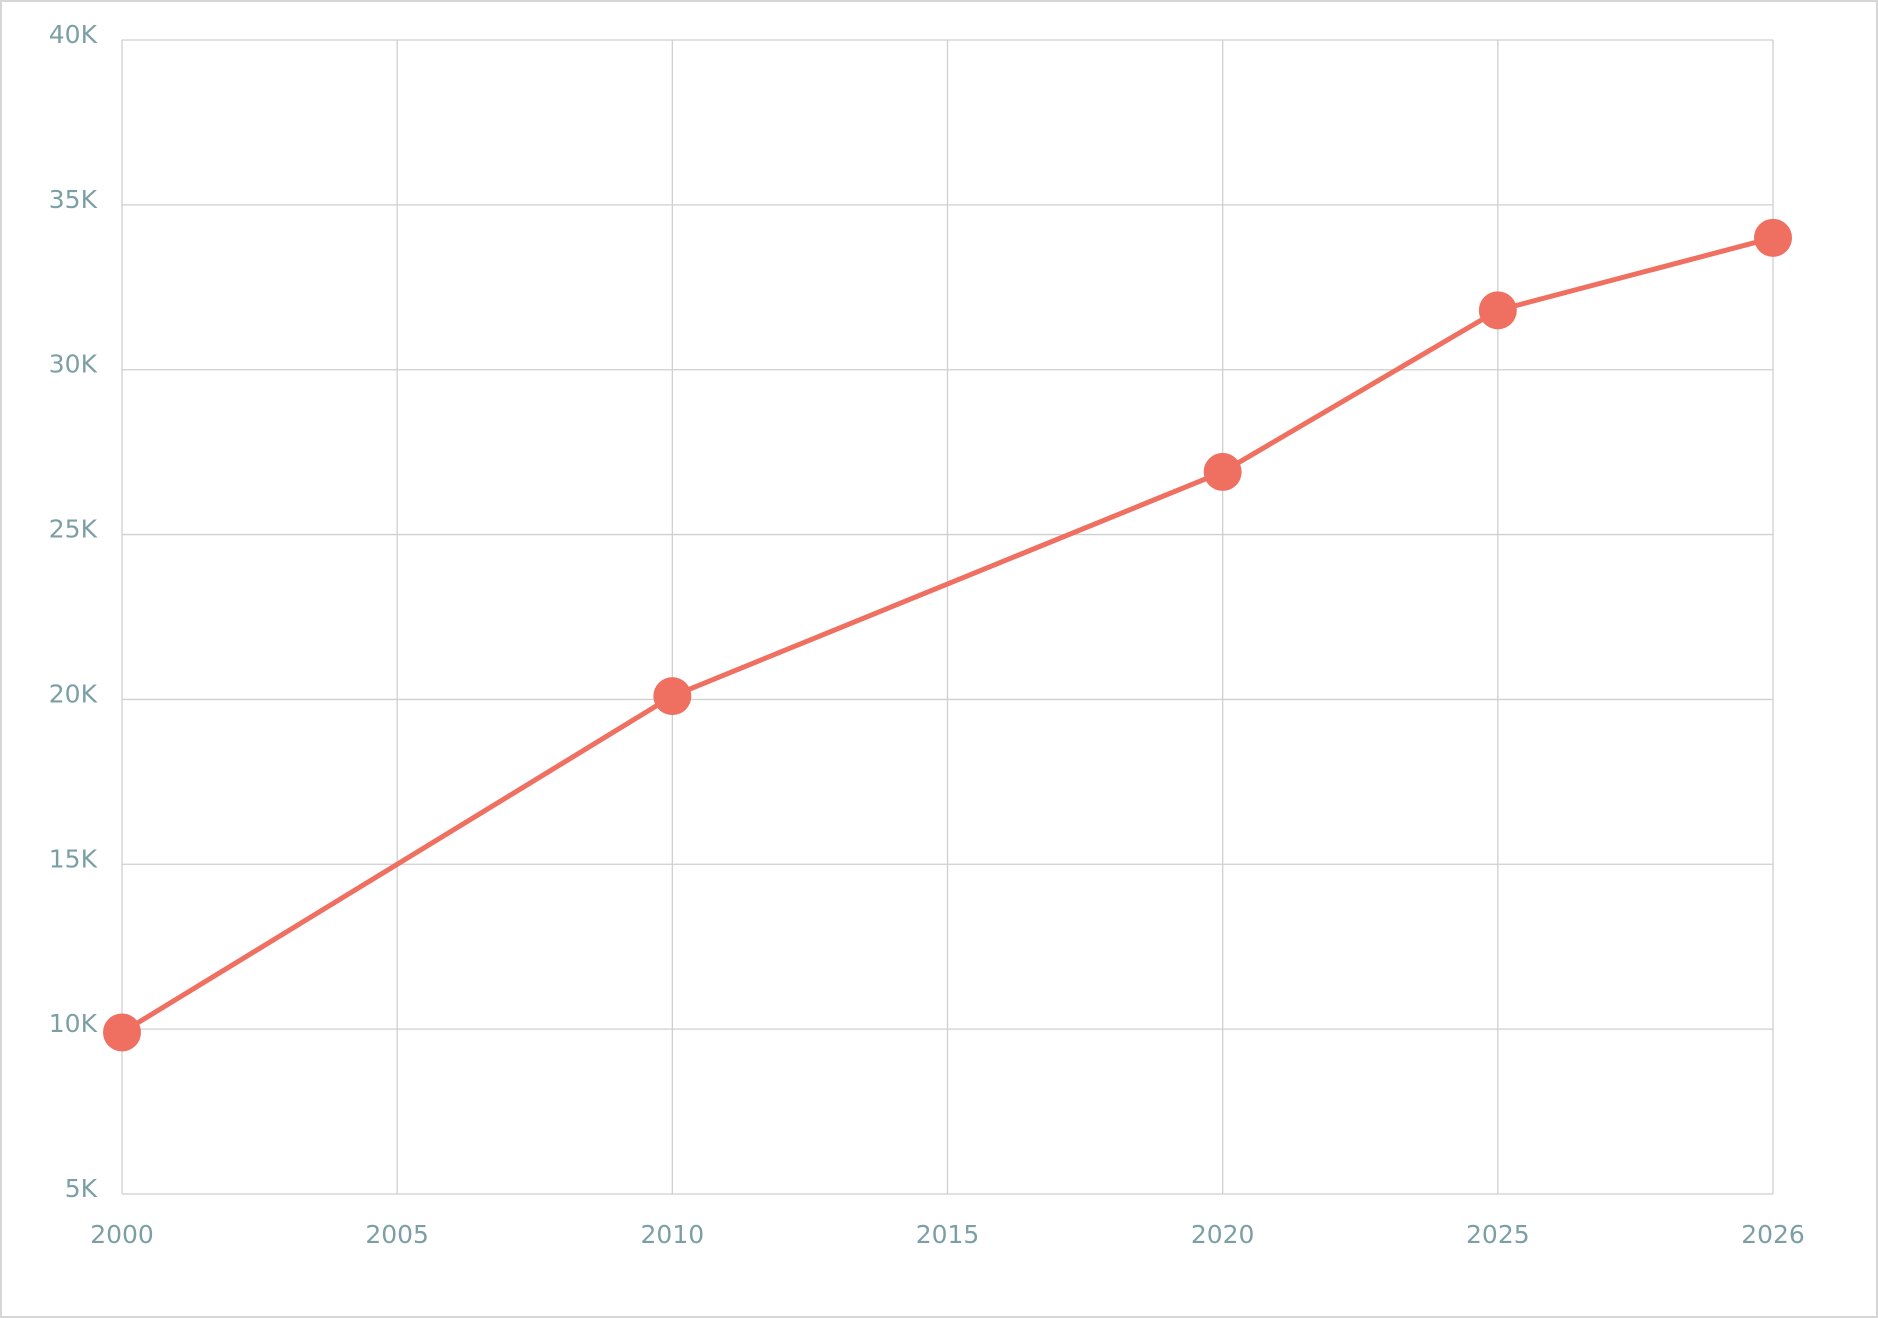 The height and width of the screenshot is (1318, 1878). I want to click on y-tick-label: 20K, so click(73, 693).